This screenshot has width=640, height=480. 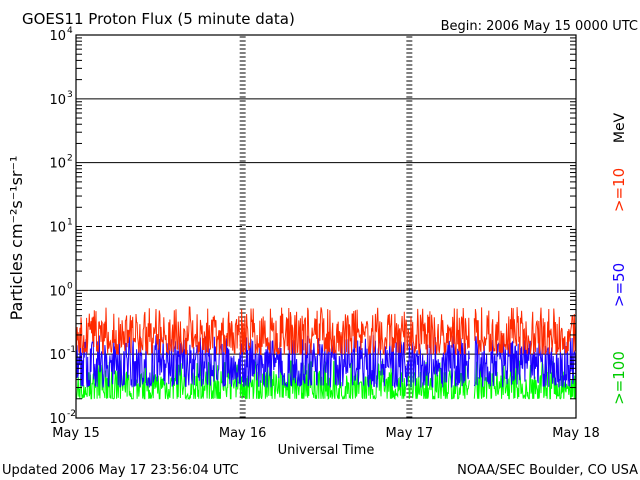 I want to click on y-tick-exponent: 2, so click(x=70, y=159).